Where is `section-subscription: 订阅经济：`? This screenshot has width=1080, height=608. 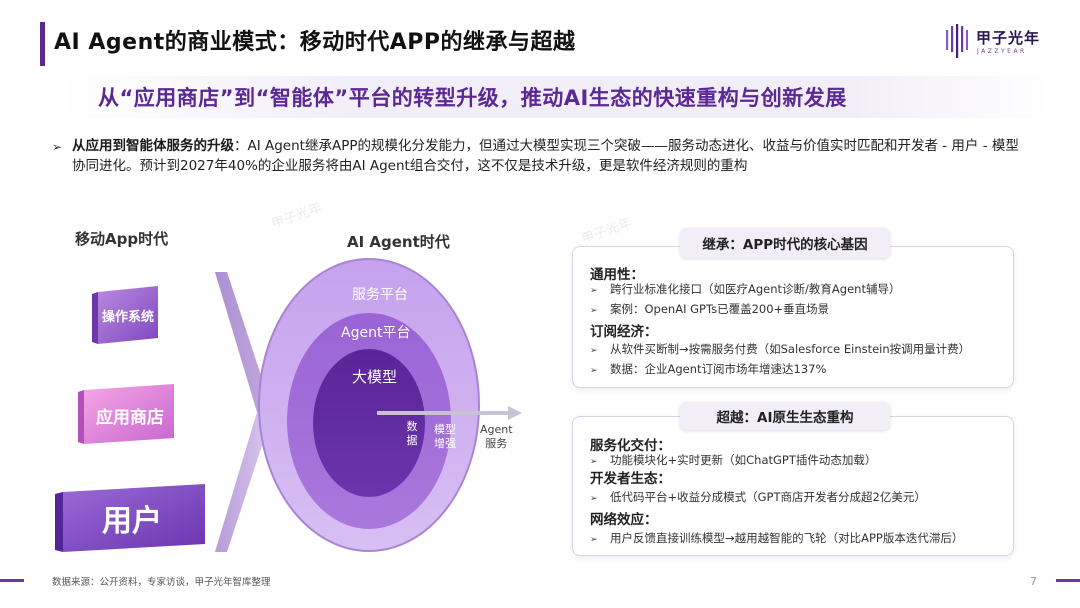 section-subscription: 订阅经济： is located at coordinates (624, 332).